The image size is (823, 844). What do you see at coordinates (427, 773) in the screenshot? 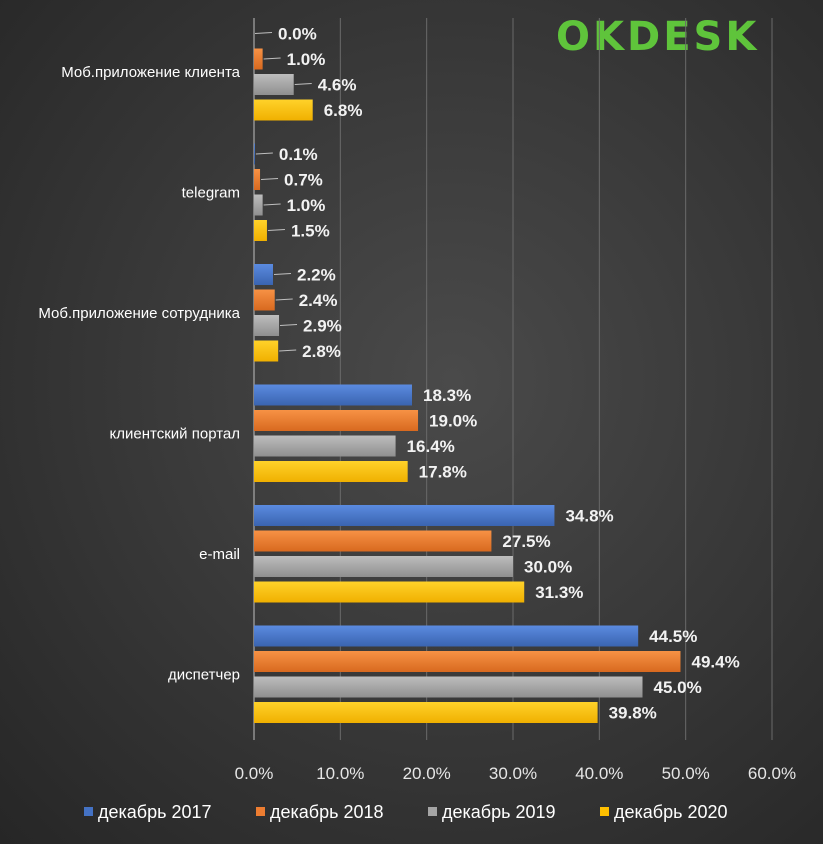
I see `x-tick-label: 20.0%` at bounding box center [427, 773].